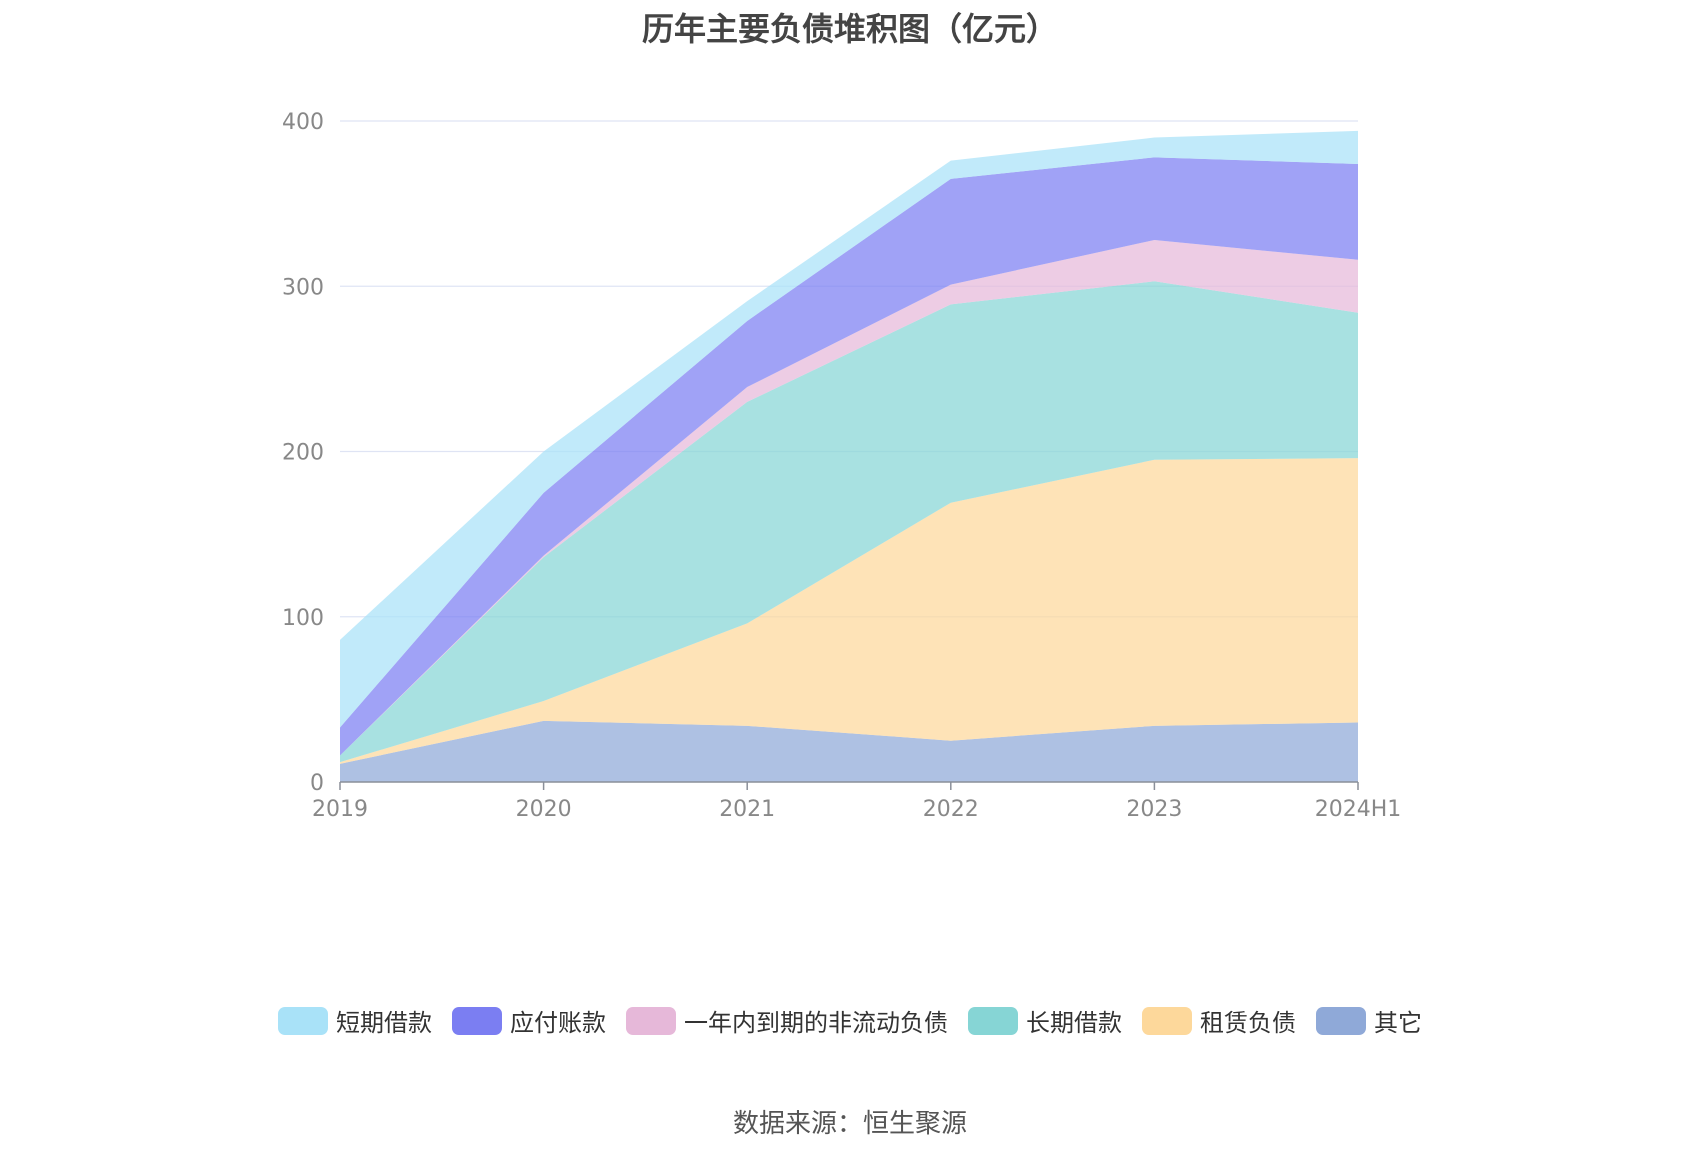 This screenshot has width=1700, height=1150. I want to click on y-tick-label: 400, so click(303, 122).